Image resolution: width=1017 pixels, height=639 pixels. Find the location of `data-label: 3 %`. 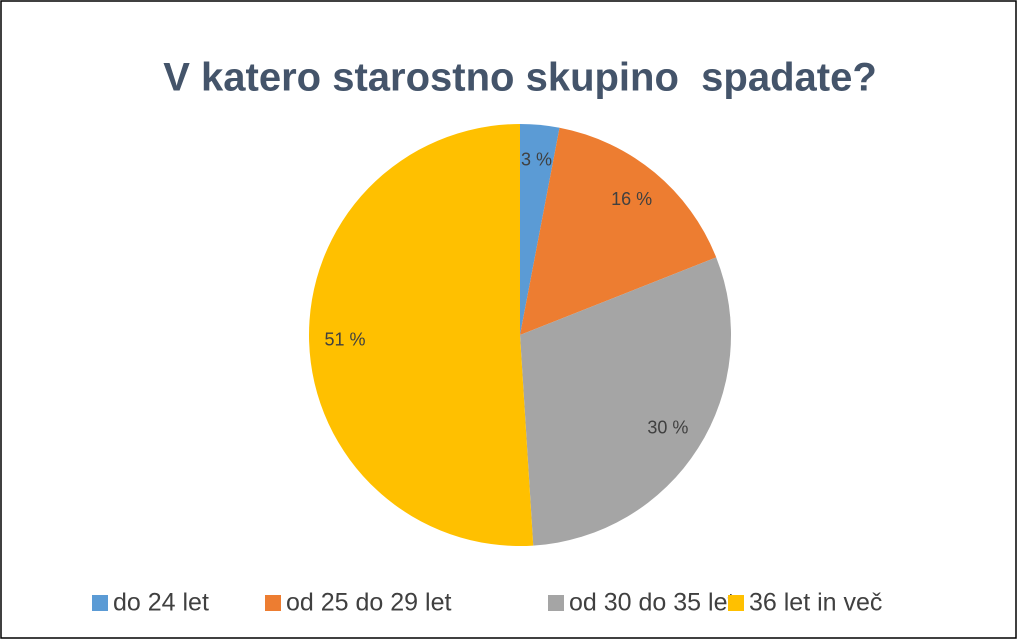

data-label: 3 % is located at coordinates (536, 159).